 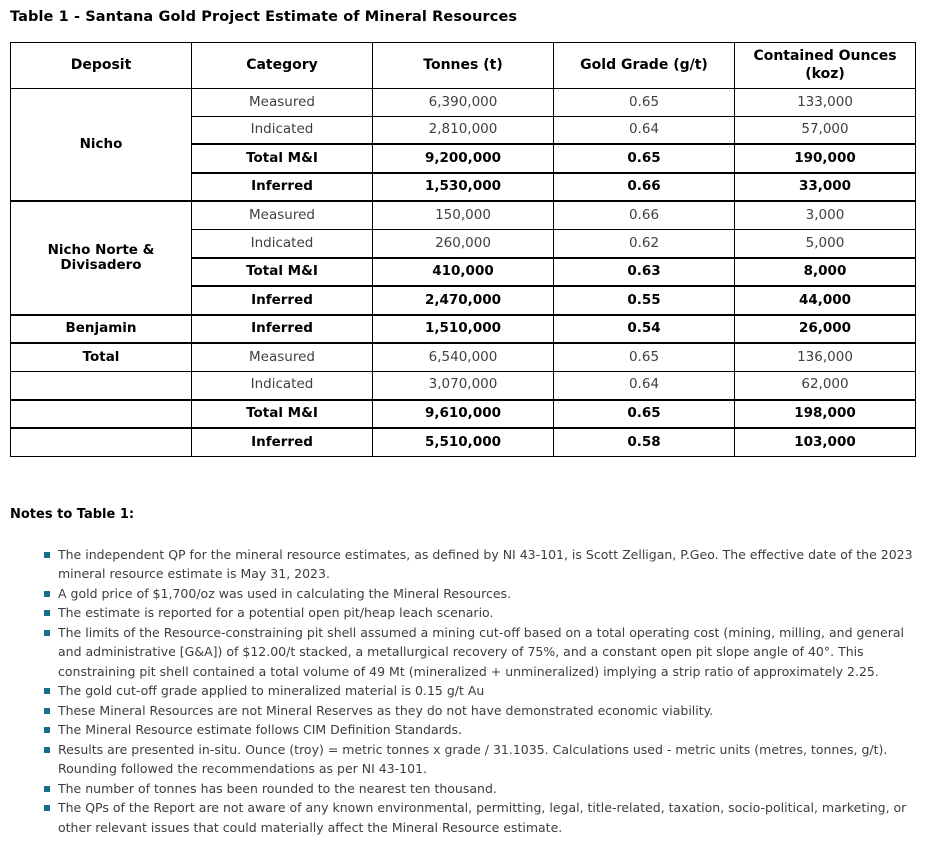 I want to click on tonnes-cell: 6,390,000, so click(x=463, y=102).